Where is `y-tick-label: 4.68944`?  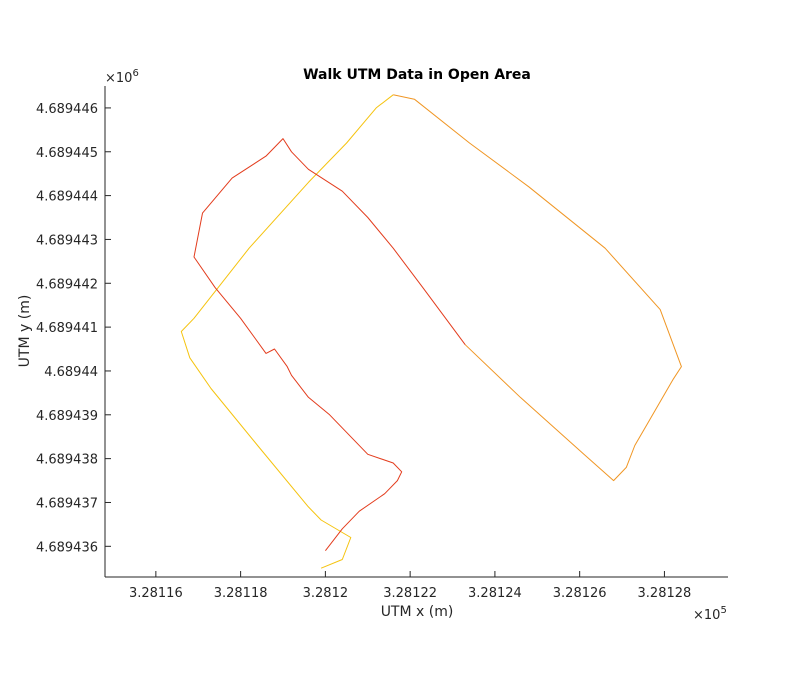
y-tick-label: 4.68944 is located at coordinates (71, 372).